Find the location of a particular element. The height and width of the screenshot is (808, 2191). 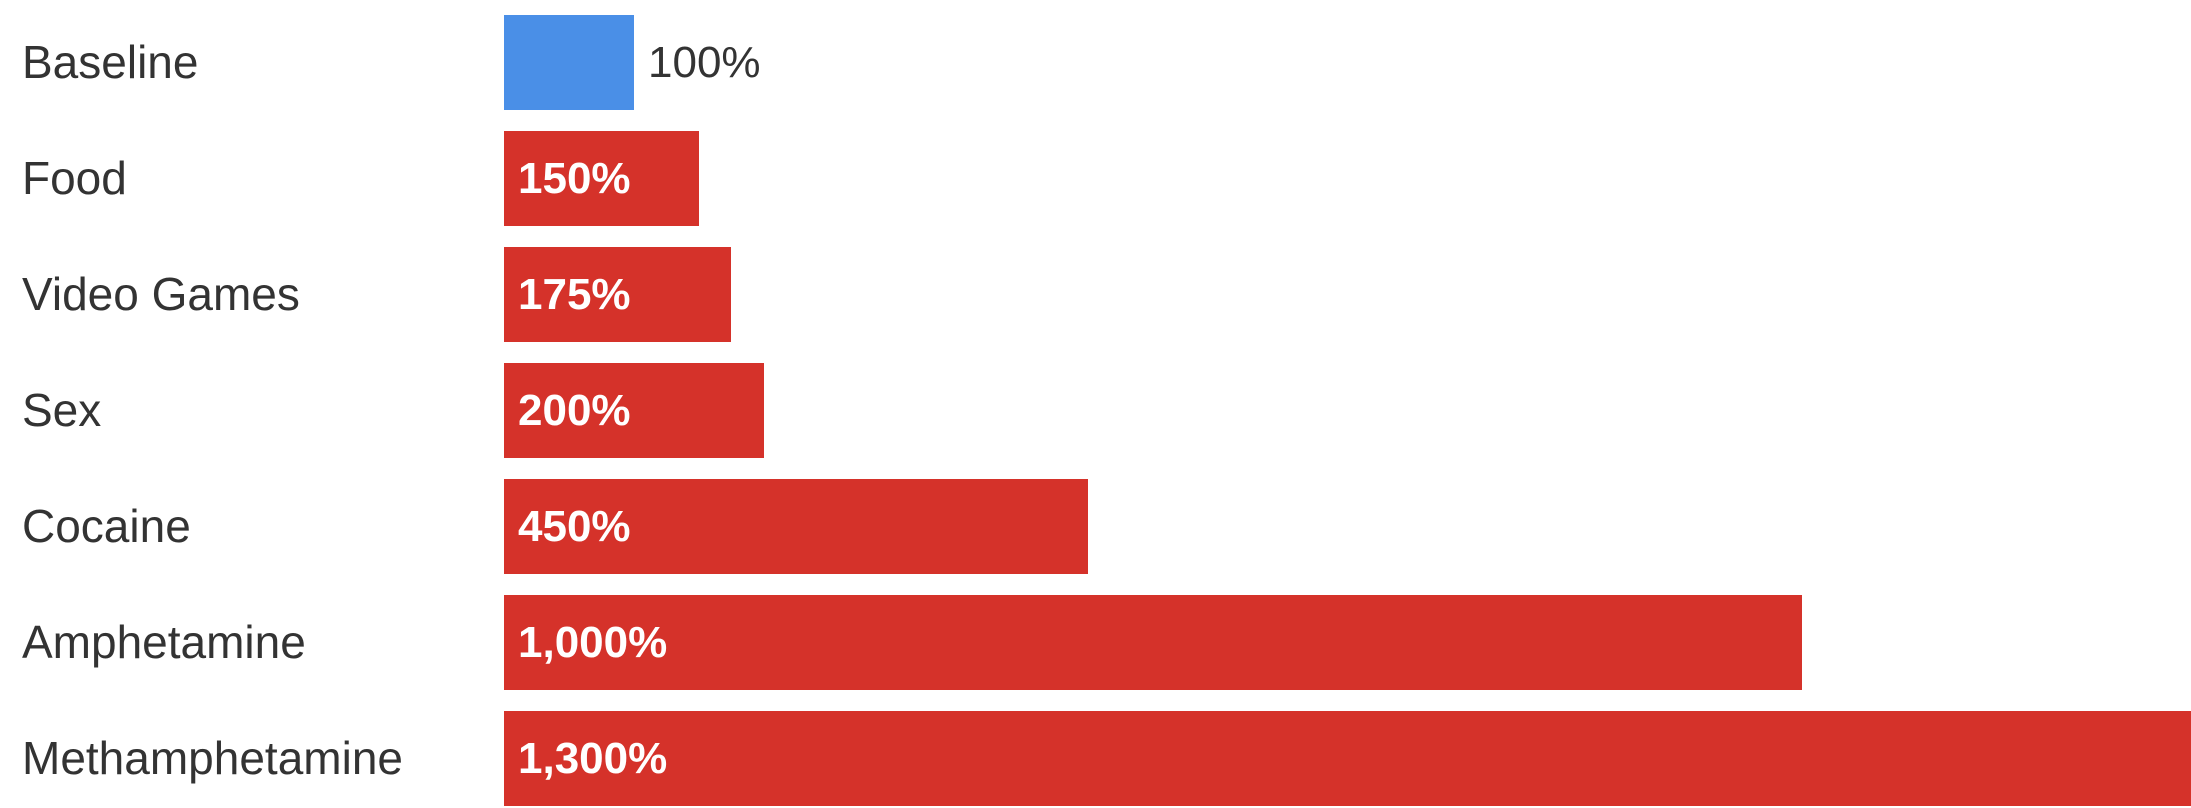

category-label: Amphetamine is located at coordinates (164, 642).